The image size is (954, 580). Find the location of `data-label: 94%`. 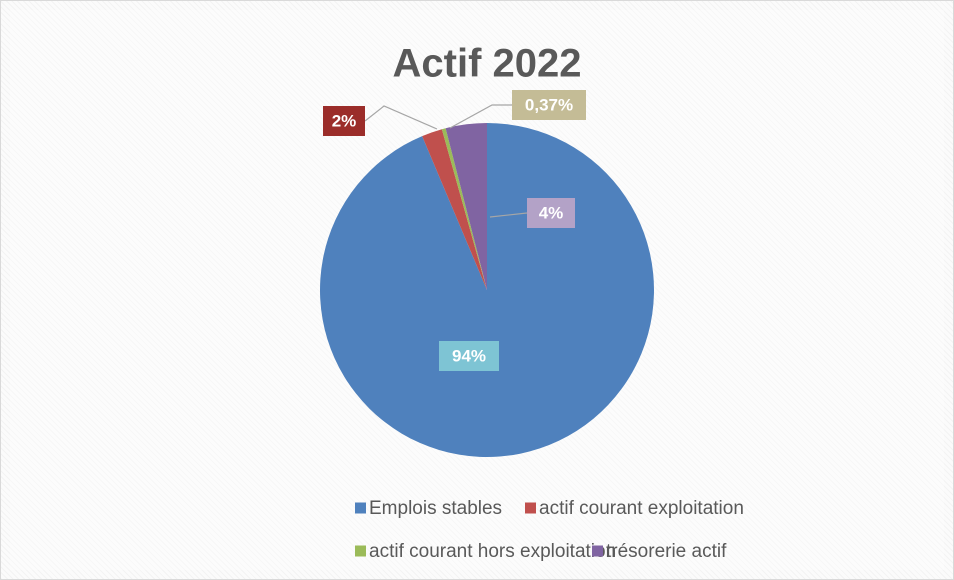

data-label: 94% is located at coordinates (469, 355).